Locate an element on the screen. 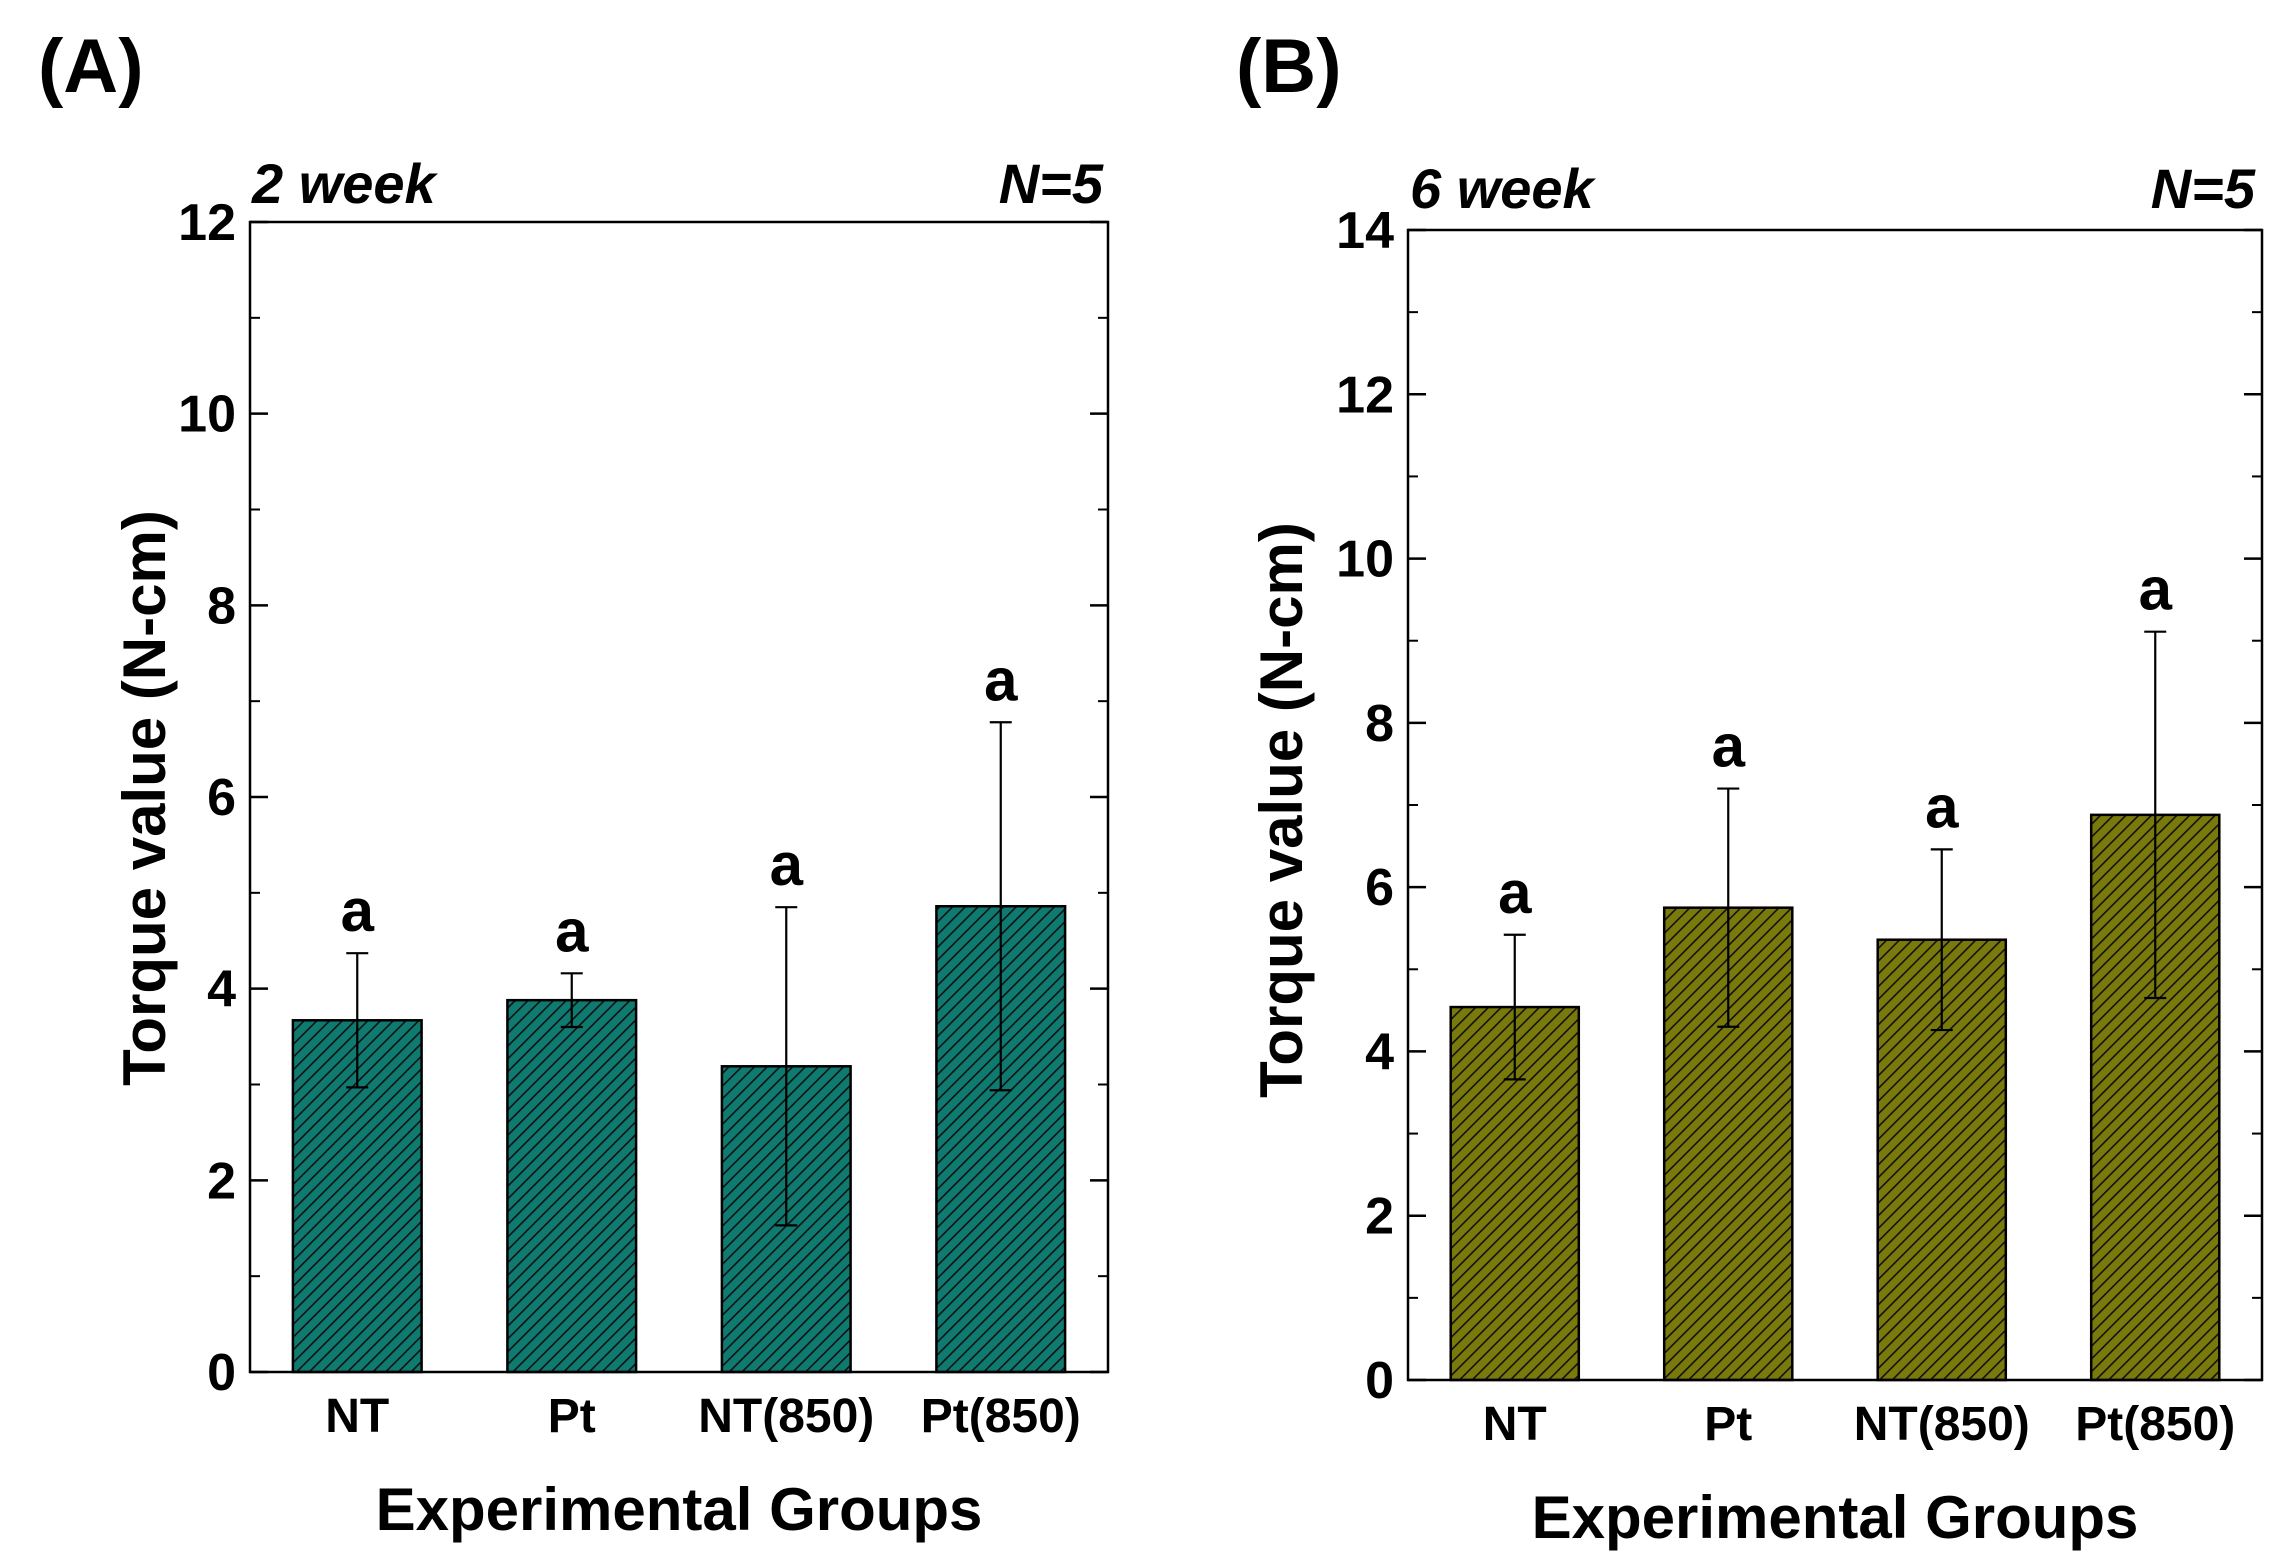 The width and height of the screenshot is (2296, 1558). panel-a-x-tick-label-2: NT(850) is located at coordinates (786, 1416).